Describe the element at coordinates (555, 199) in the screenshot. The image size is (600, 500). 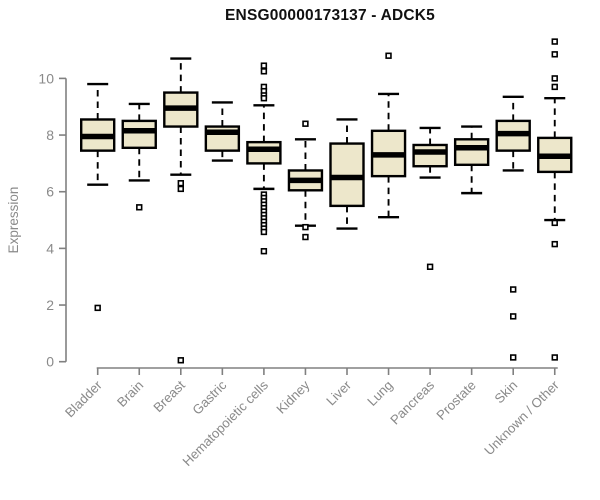
I see `box-group-unknown-other` at that location.